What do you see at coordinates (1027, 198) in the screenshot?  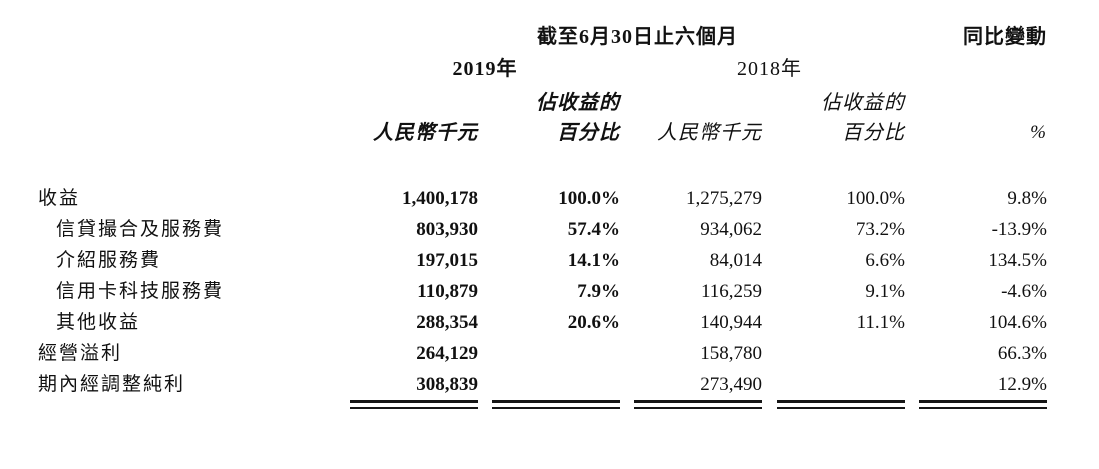 I see `yoy-pct: 9.8%` at bounding box center [1027, 198].